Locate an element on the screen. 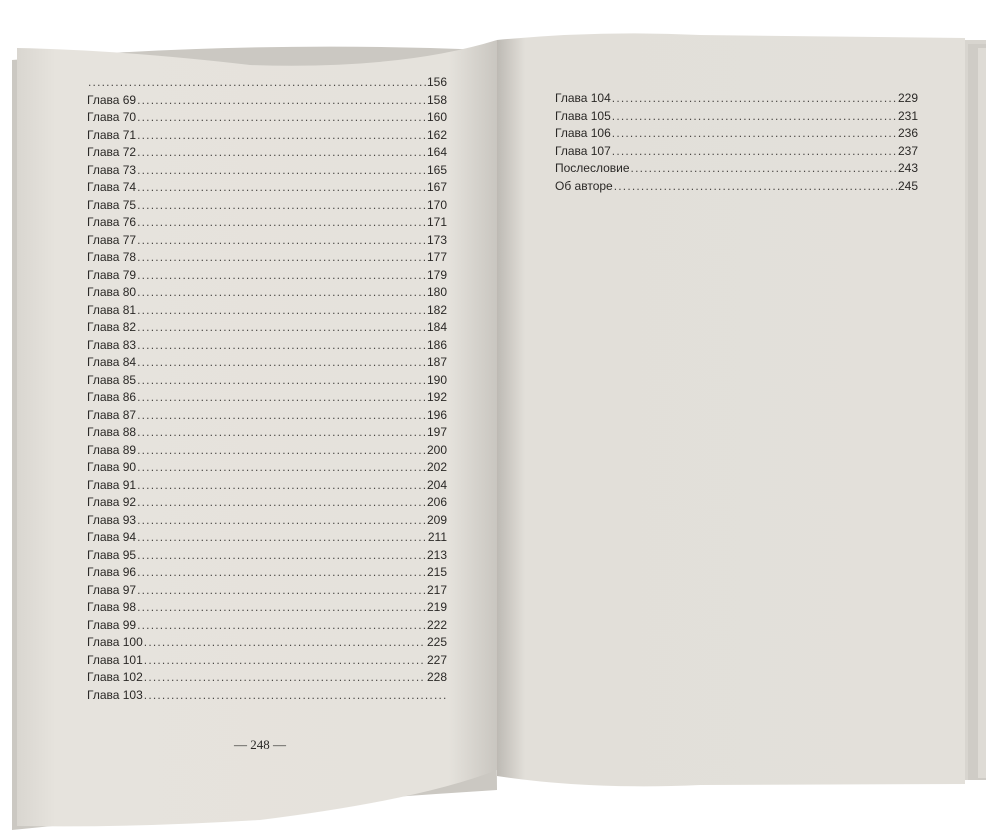 The width and height of the screenshot is (999, 836). toc-entry: Глава 89 200 is located at coordinates (267, 451).